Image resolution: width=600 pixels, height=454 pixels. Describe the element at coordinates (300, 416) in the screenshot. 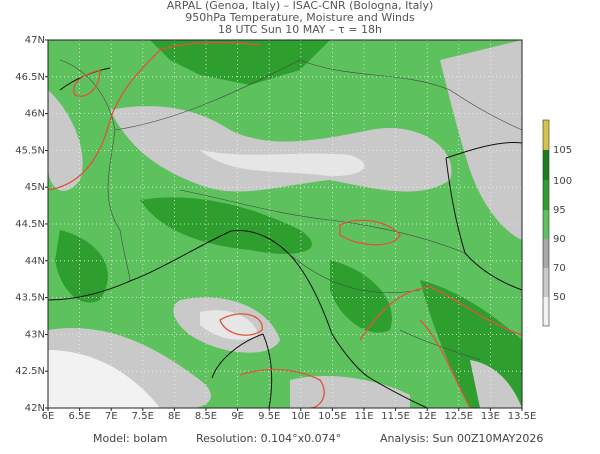

I see `lon-label: 10E` at that location.